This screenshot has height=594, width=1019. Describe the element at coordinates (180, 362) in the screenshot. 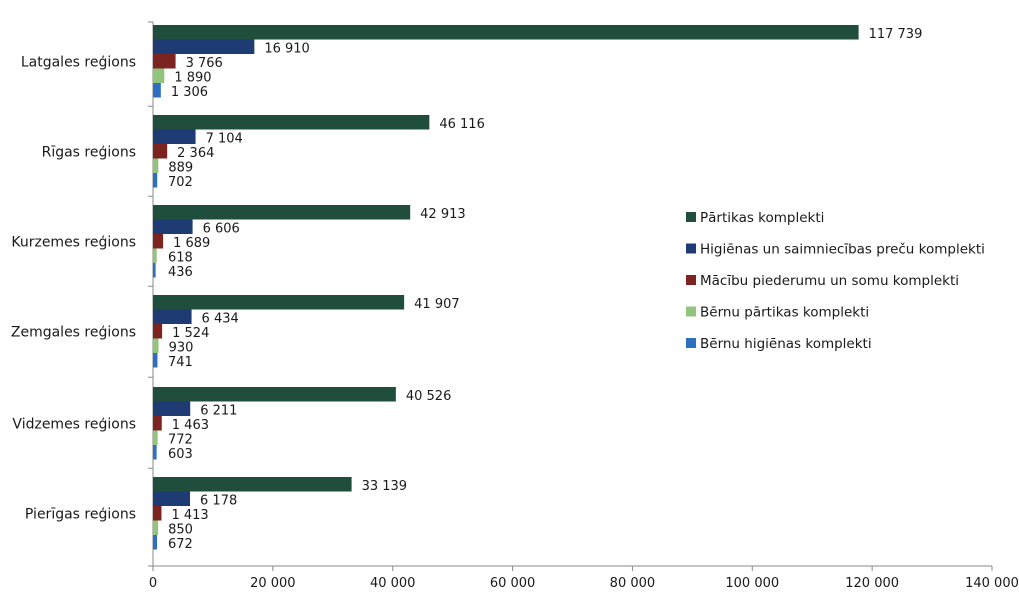

I see `data-label-zemgales-regions-bernu-higienas-komplekti: 741` at that location.